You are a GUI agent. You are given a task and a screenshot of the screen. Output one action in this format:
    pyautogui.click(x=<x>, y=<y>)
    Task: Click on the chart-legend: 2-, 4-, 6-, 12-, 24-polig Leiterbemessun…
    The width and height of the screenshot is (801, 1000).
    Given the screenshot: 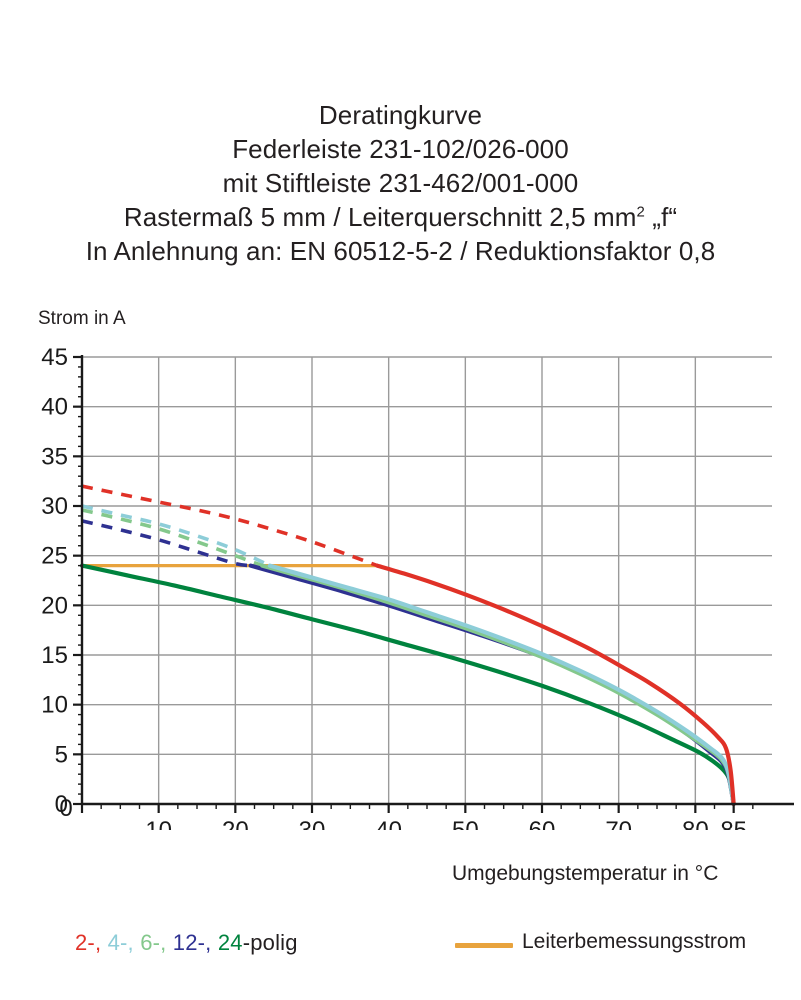 What is the action you would take?
    pyautogui.click(x=400, y=950)
    